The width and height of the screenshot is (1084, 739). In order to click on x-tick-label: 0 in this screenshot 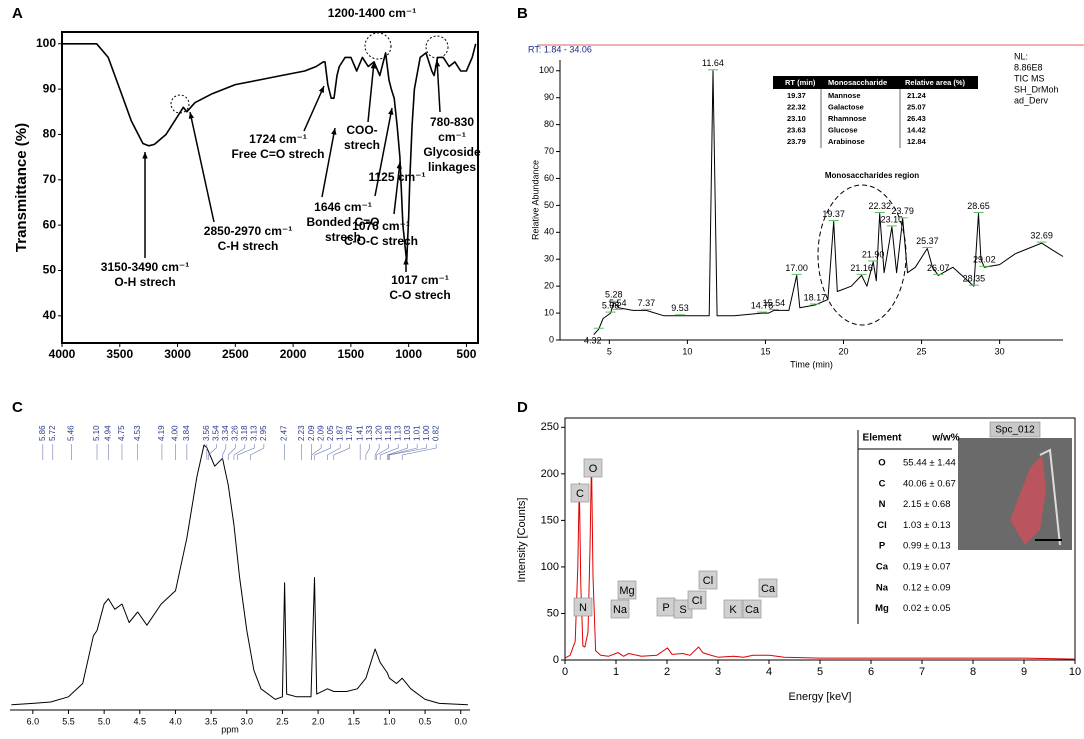, I will do `click(565, 672)`.